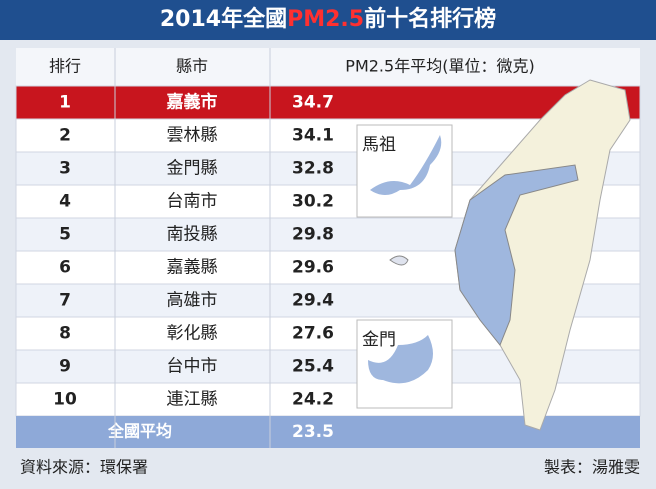  I want to click on pm-value: 25.4, so click(313, 367).